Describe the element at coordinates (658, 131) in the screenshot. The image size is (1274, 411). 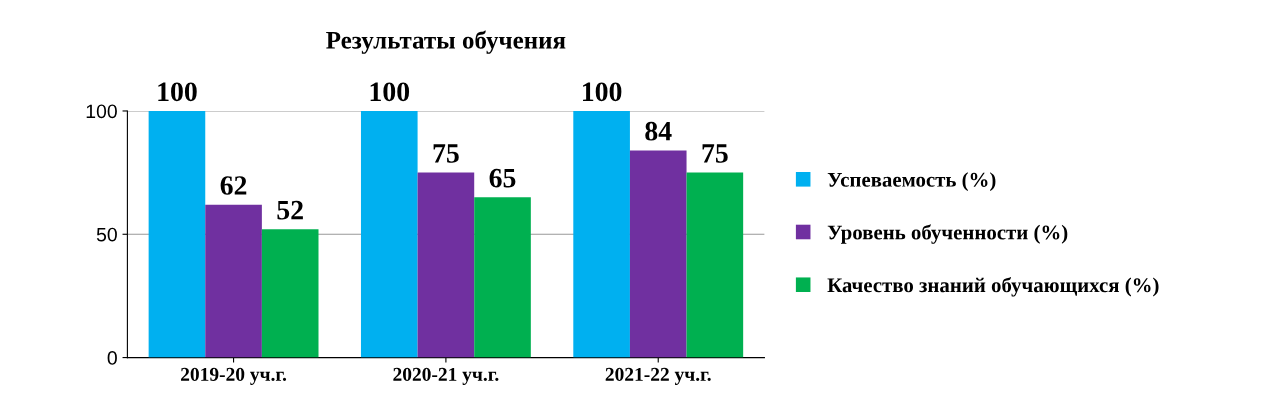
I see `data-label: 84` at that location.